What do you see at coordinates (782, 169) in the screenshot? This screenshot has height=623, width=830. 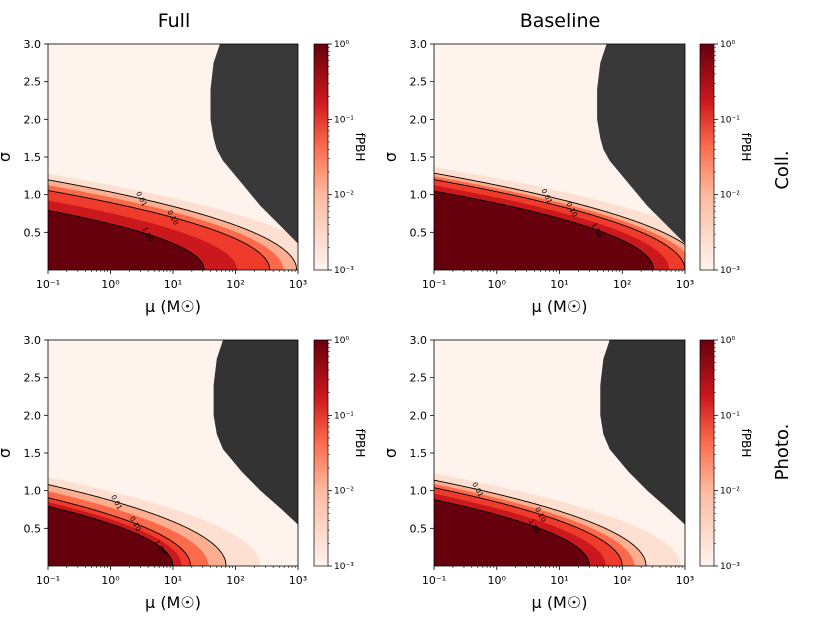 I see `row-label-coll: Coll.` at bounding box center [782, 169].